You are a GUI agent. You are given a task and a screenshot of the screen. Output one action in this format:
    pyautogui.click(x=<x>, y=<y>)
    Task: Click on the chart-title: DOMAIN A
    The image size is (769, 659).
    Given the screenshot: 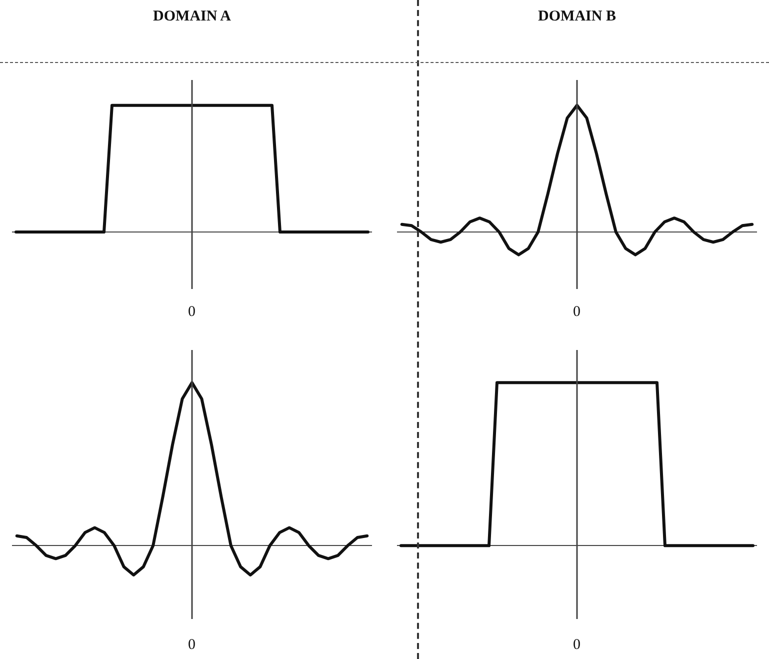 What is the action you would take?
    pyautogui.click(x=192, y=16)
    